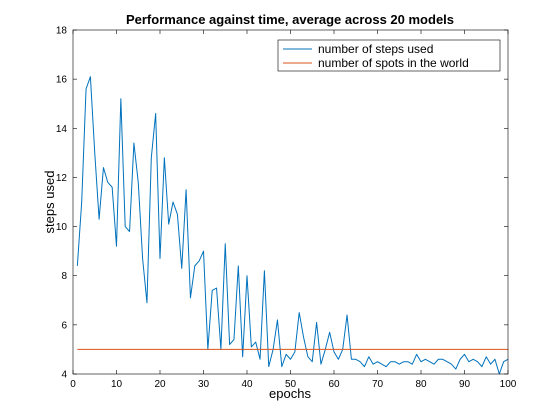 The height and width of the screenshot is (420, 560). Describe the element at coordinates (508, 384) in the screenshot. I see `x-tick-label: 100` at that location.